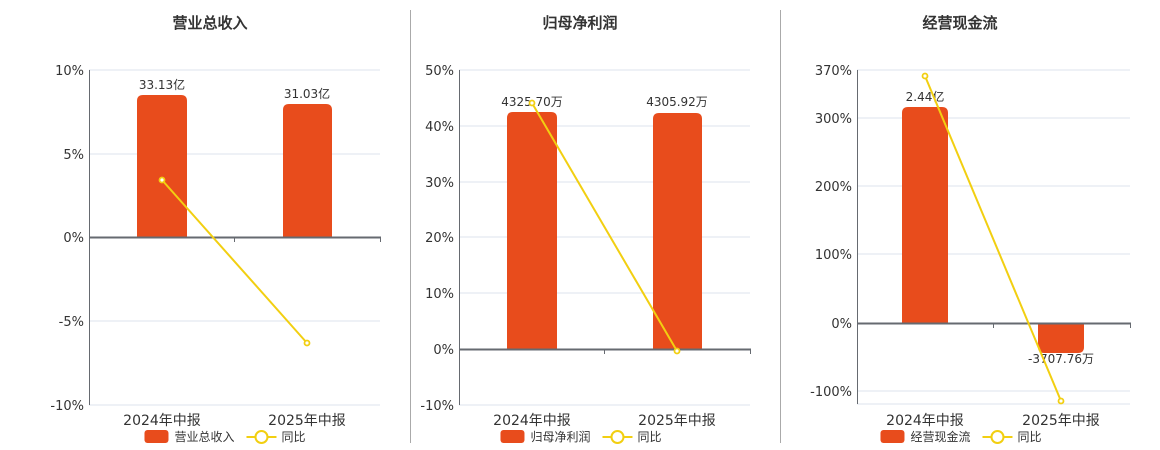 The image size is (1160, 450). I want to click on legend: 归母净利润 同比, so click(581, 436).